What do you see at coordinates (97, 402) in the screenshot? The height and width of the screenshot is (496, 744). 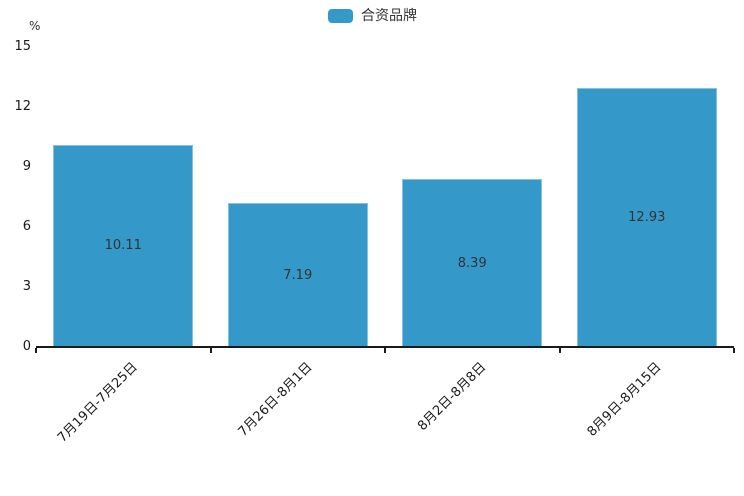 I see `x-axis-tick-label: 7月19日-7月25日` at bounding box center [97, 402].